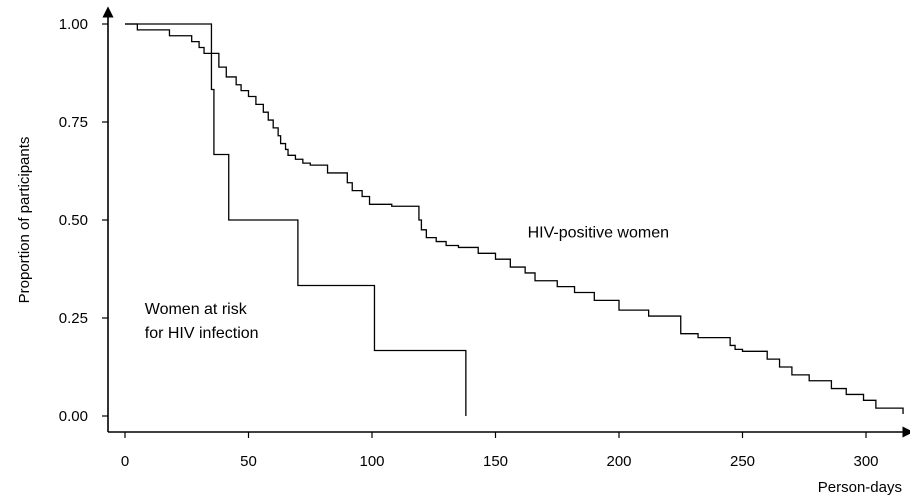 The height and width of the screenshot is (500, 910). What do you see at coordinates (73, 318) in the screenshot?
I see `y-tick-label: 0.25` at bounding box center [73, 318].